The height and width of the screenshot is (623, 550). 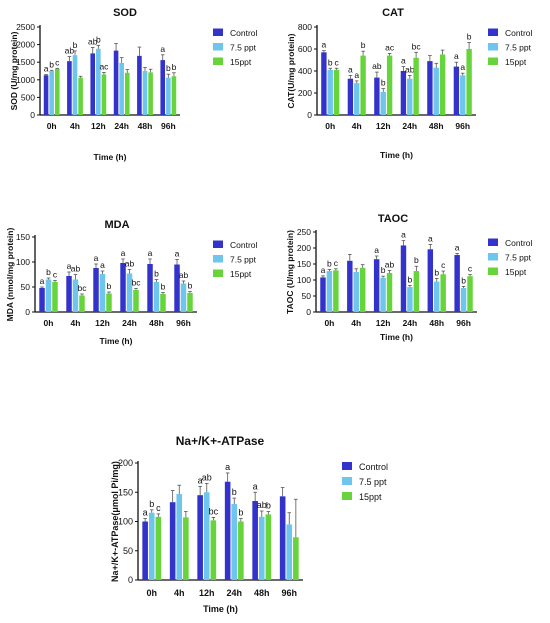 What do you see at coordinates (52, 126) in the screenshot?
I see `x-tick-label: 0h` at bounding box center [52, 126].